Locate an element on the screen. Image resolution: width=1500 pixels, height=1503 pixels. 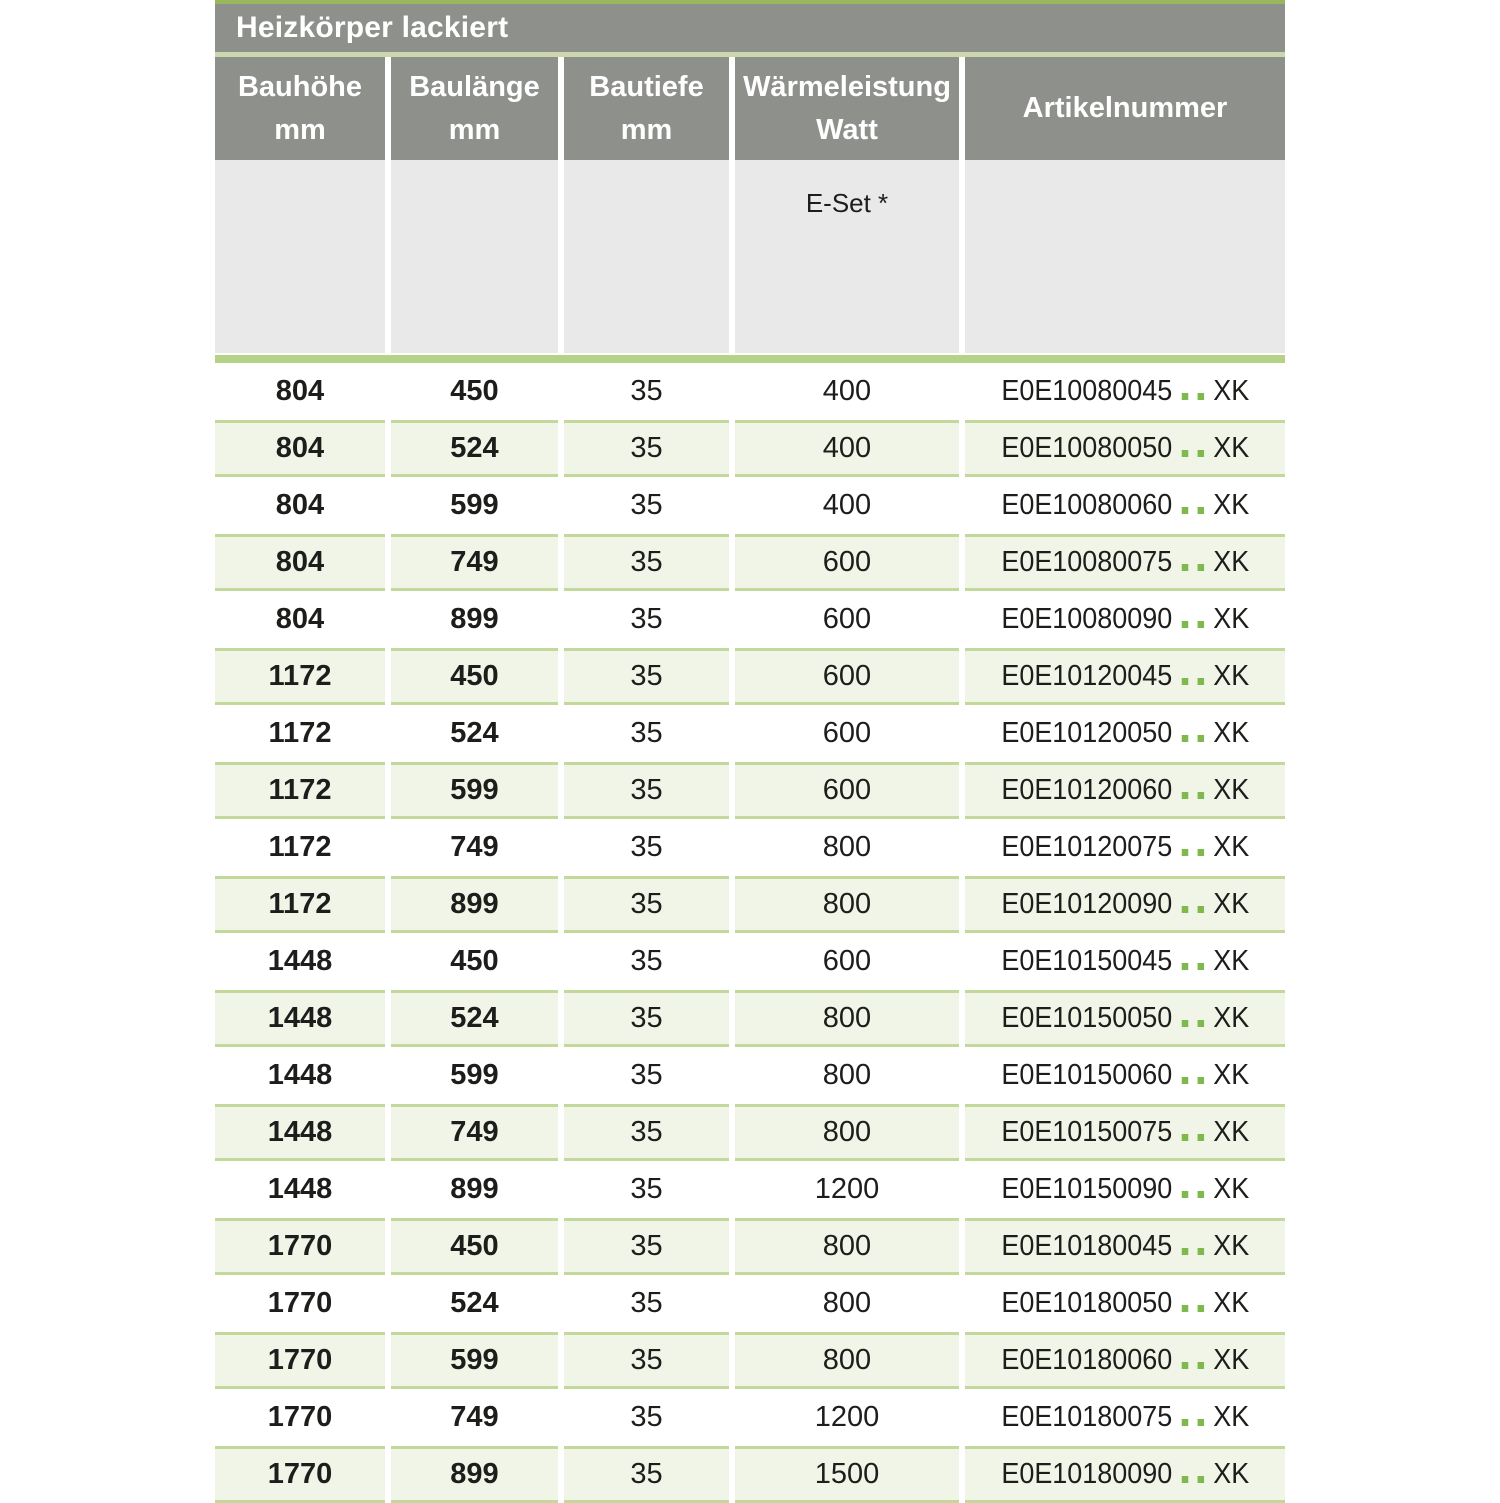
artikelnummer-prefix: E0E10120060 is located at coordinates (1087, 790).